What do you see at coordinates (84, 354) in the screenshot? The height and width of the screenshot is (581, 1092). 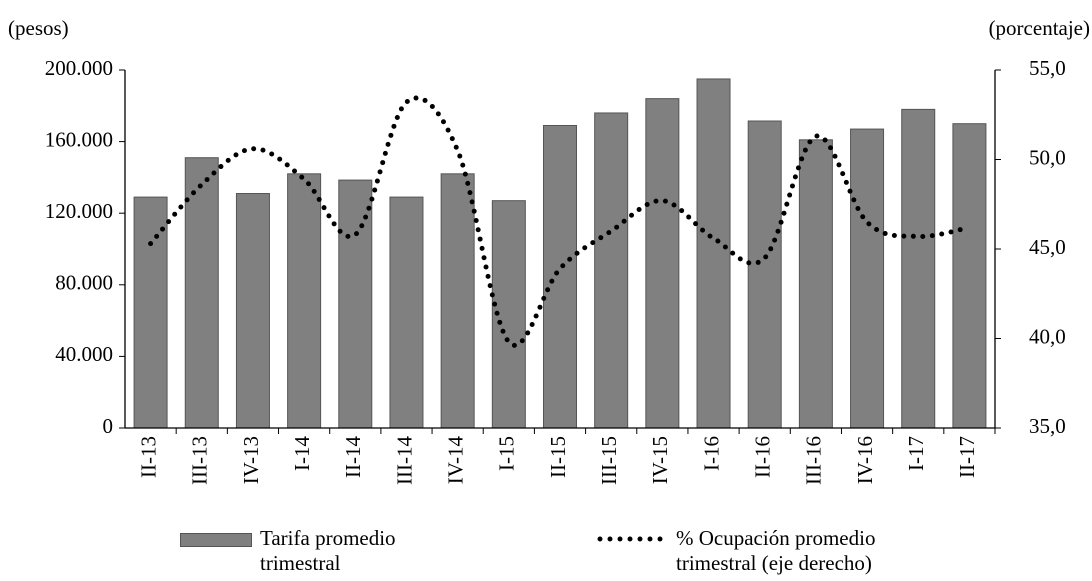 I see `y-tick-label: 40.000` at bounding box center [84, 354].